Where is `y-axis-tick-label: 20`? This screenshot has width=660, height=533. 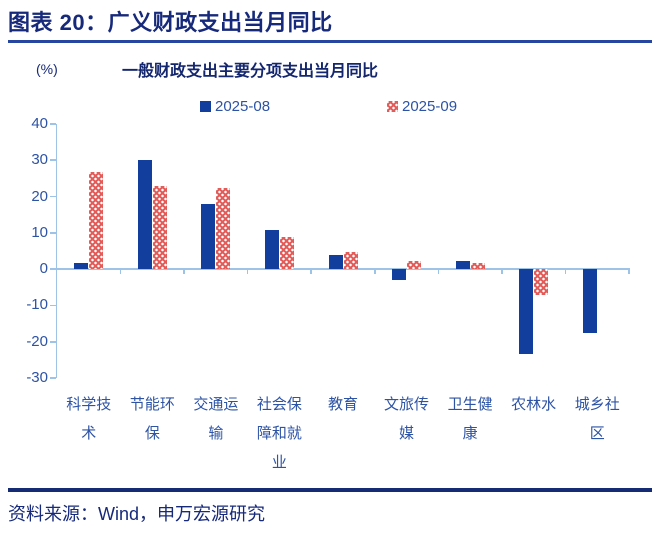 y-axis-tick-label: 20 is located at coordinates (39, 196).